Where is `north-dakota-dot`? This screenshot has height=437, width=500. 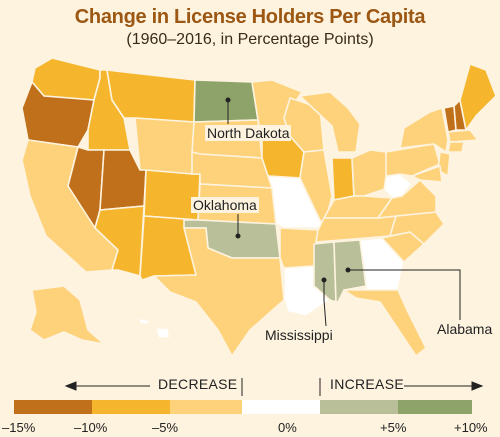 north-dakota-dot is located at coordinates (228, 100).